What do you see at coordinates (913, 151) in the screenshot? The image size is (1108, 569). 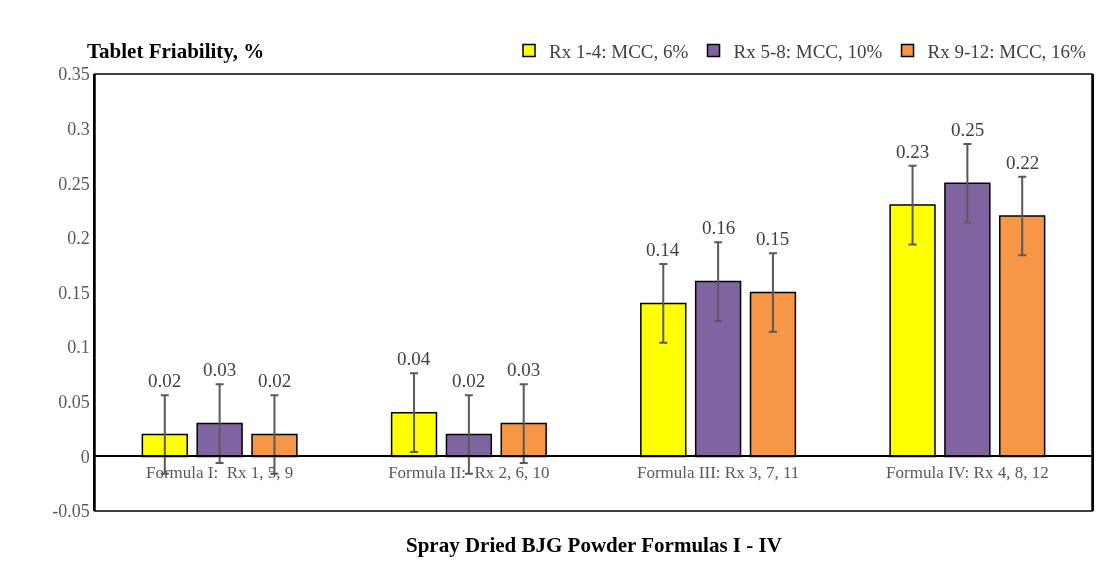 I see `data-label: 0.23` at bounding box center [913, 151].